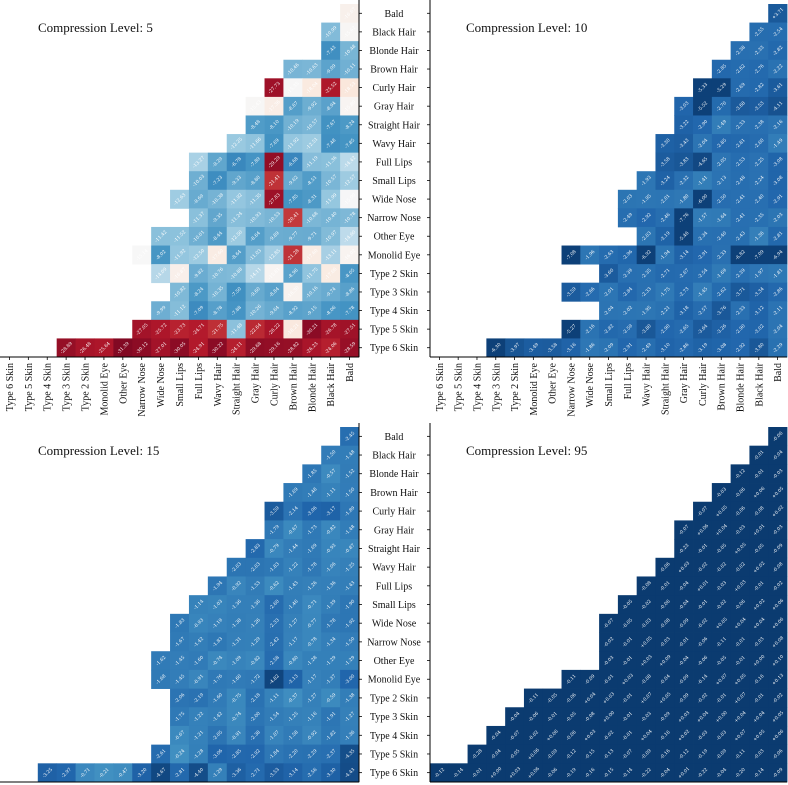 Image resolution: width=788 pixels, height=785 pixels. What do you see at coordinates (722, 386) in the screenshot?
I see `column-label: Brown Hair` at bounding box center [722, 386].